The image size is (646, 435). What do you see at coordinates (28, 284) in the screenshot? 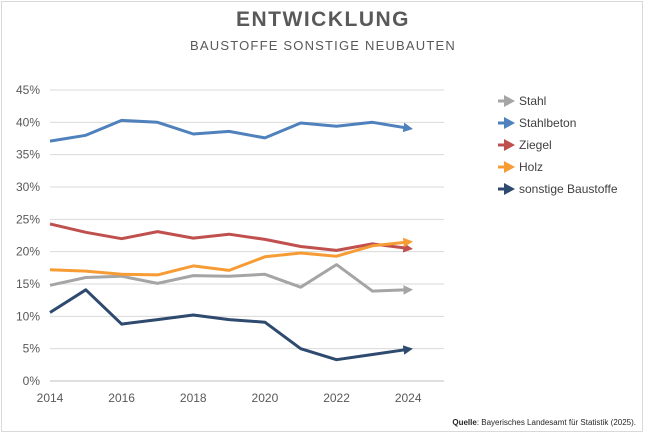
I see `y-tick-label: 15%` at bounding box center [28, 284].